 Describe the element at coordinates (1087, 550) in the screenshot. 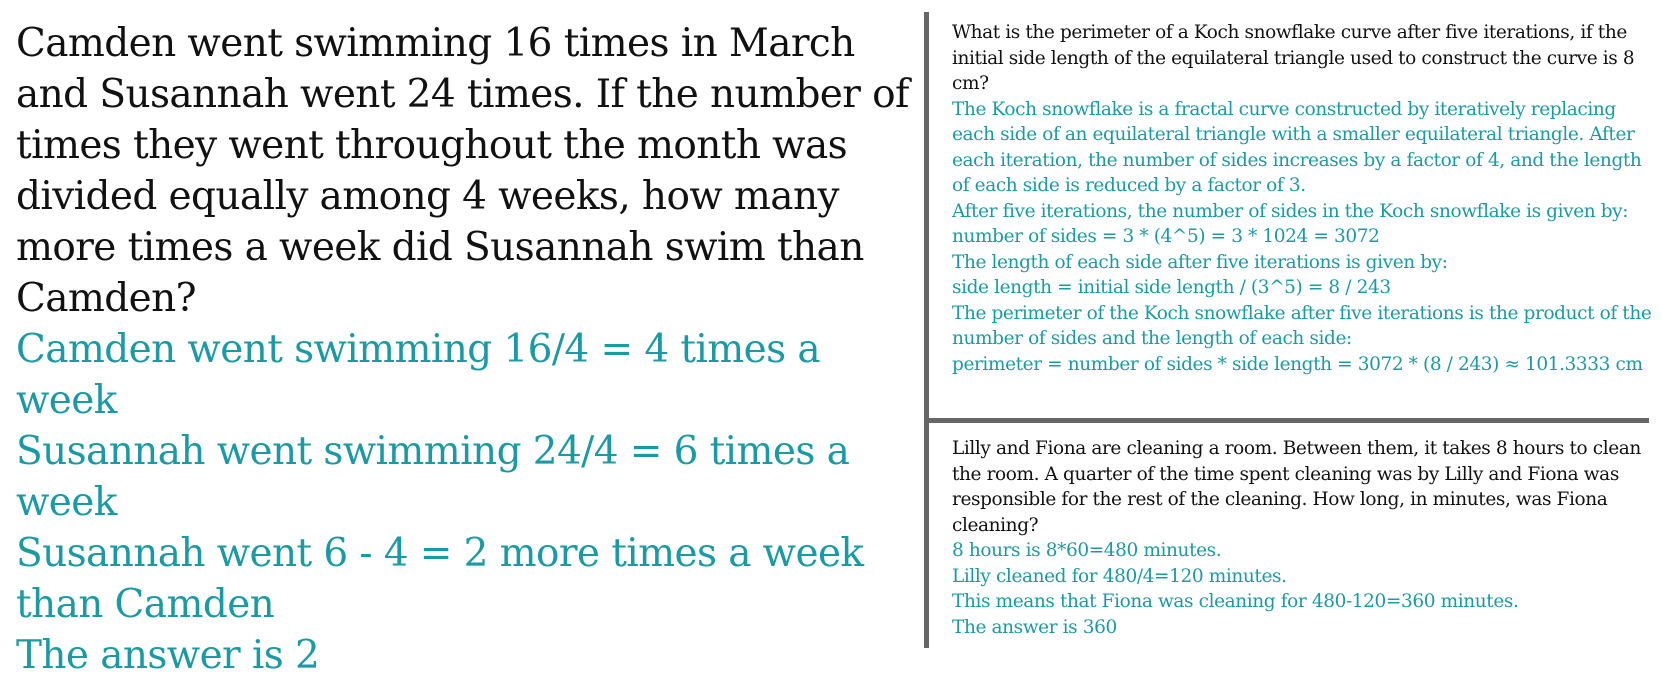

I see `cleaning-answer-line-1: 8 hours is 8*60=480 minutes.` at that location.